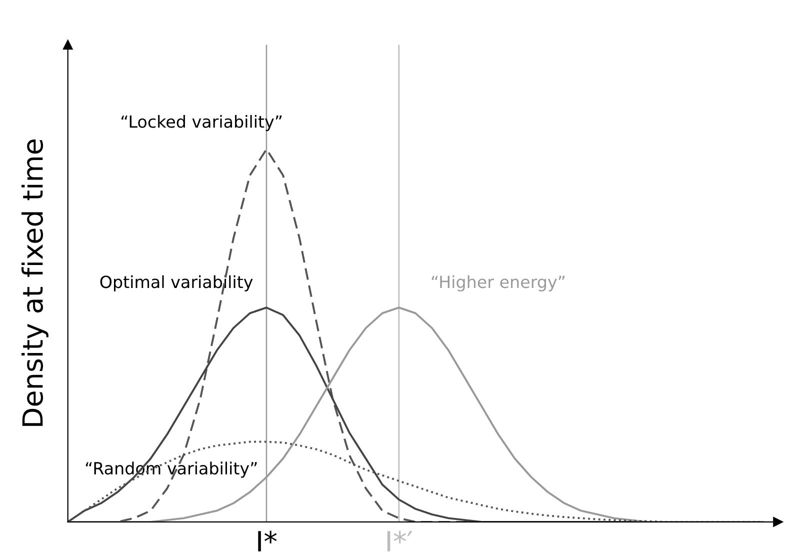  What do you see at coordinates (267, 541) in the screenshot?
I see `x-tick-label: I*` at bounding box center [267, 541].